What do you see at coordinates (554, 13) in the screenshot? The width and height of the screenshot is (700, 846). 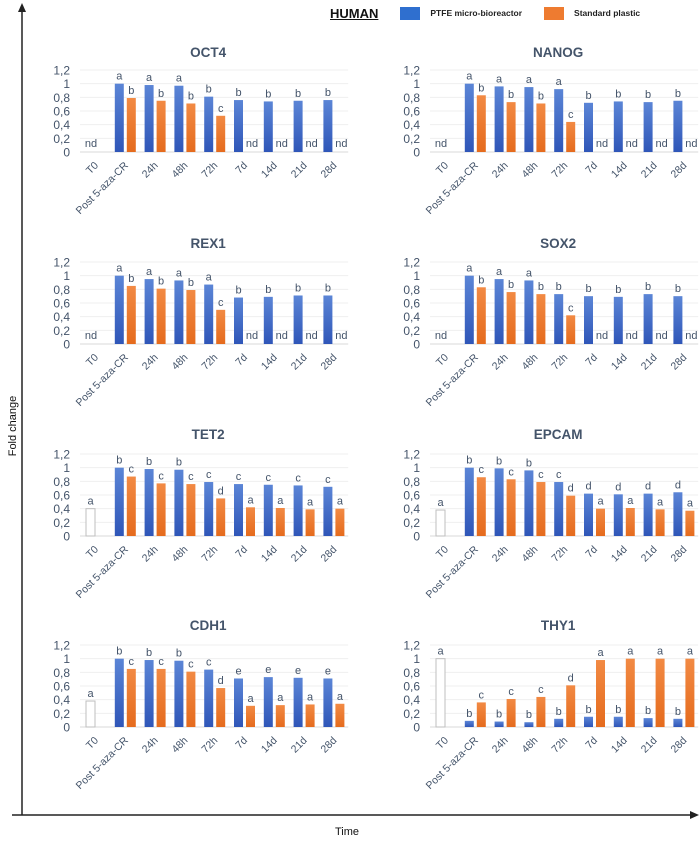 I see `legend-swatch-plastic` at bounding box center [554, 13].